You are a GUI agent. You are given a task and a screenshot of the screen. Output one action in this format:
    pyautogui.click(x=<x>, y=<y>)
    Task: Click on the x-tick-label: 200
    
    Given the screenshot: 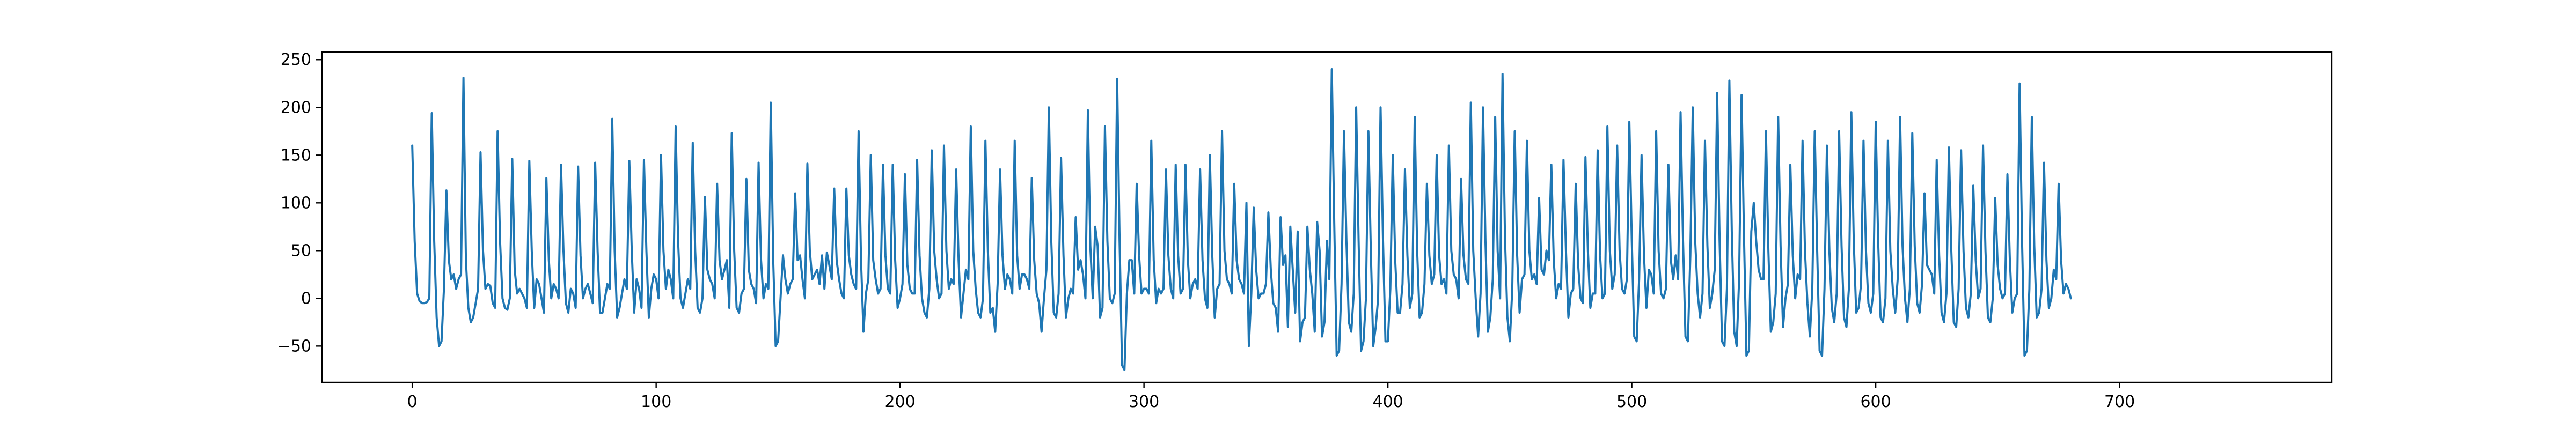 What is the action you would take?
    pyautogui.click(x=900, y=402)
    